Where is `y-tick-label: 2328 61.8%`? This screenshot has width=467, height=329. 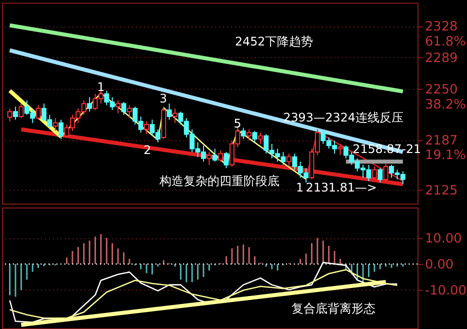 y-tick-label: 2328 61.8% is located at coordinates (445, 35).